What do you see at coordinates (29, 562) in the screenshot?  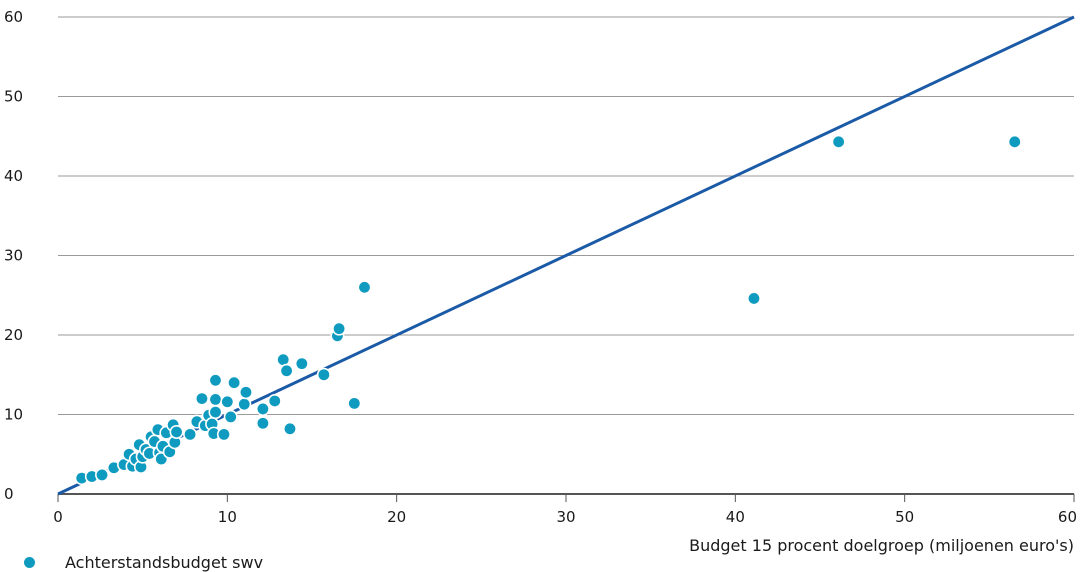 I see `legend-marker` at bounding box center [29, 562].